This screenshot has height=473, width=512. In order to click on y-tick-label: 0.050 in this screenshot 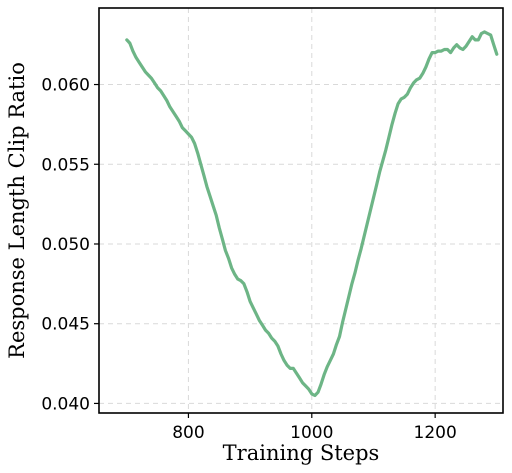, I will do `click(65, 245)`.